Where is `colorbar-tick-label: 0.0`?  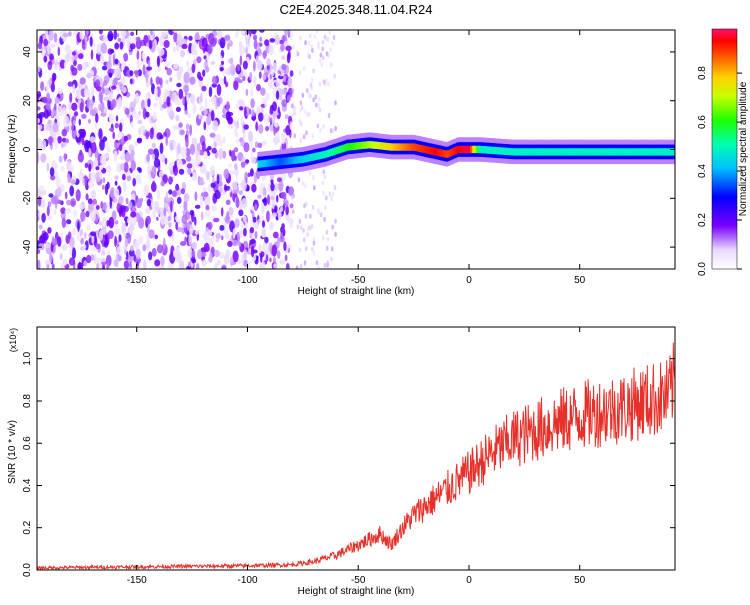 colorbar-tick-label: 0.0 is located at coordinates (702, 269).